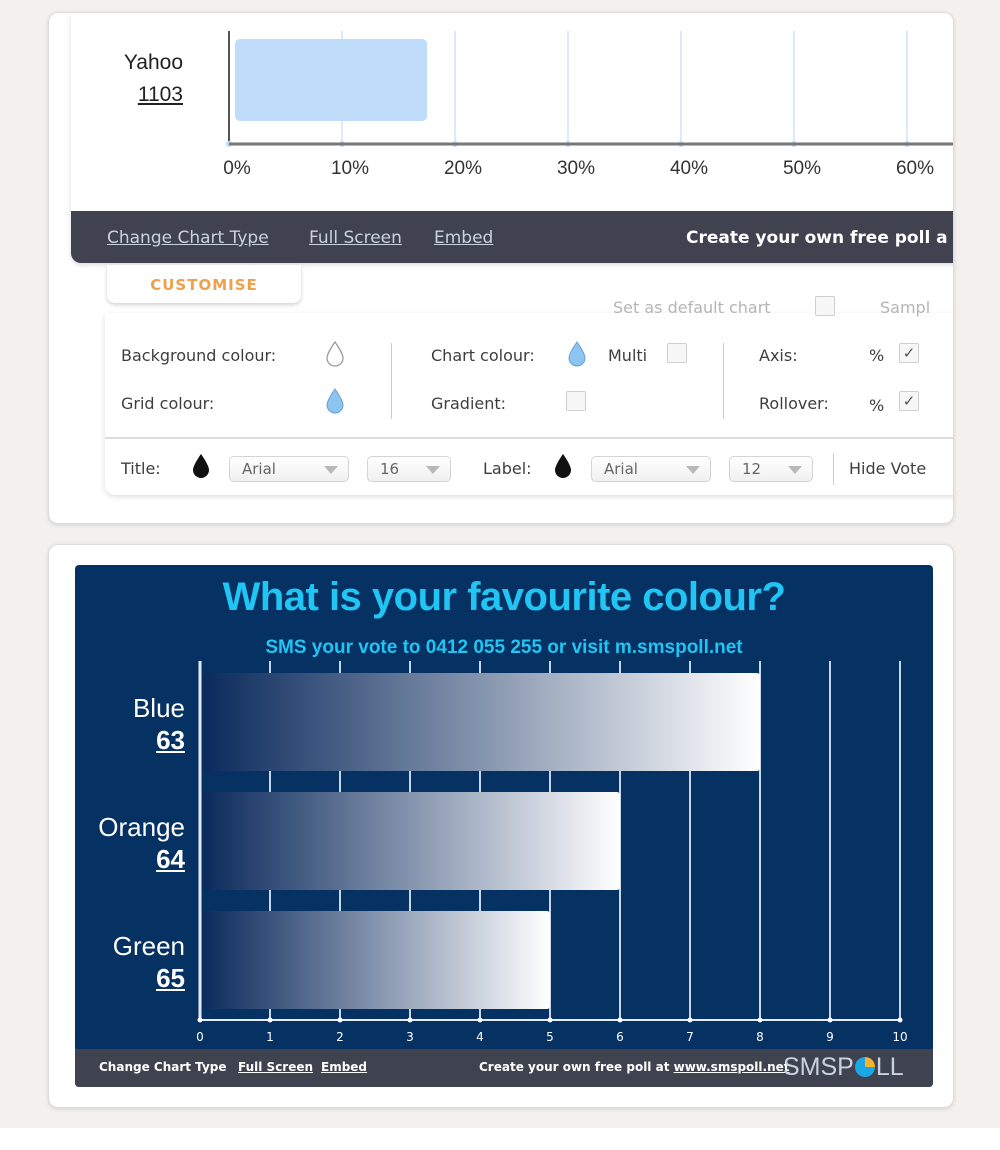 This screenshot has width=1000, height=1150. Describe the element at coordinates (170, 978) in the screenshot. I see `category-value-green: 65` at that location.